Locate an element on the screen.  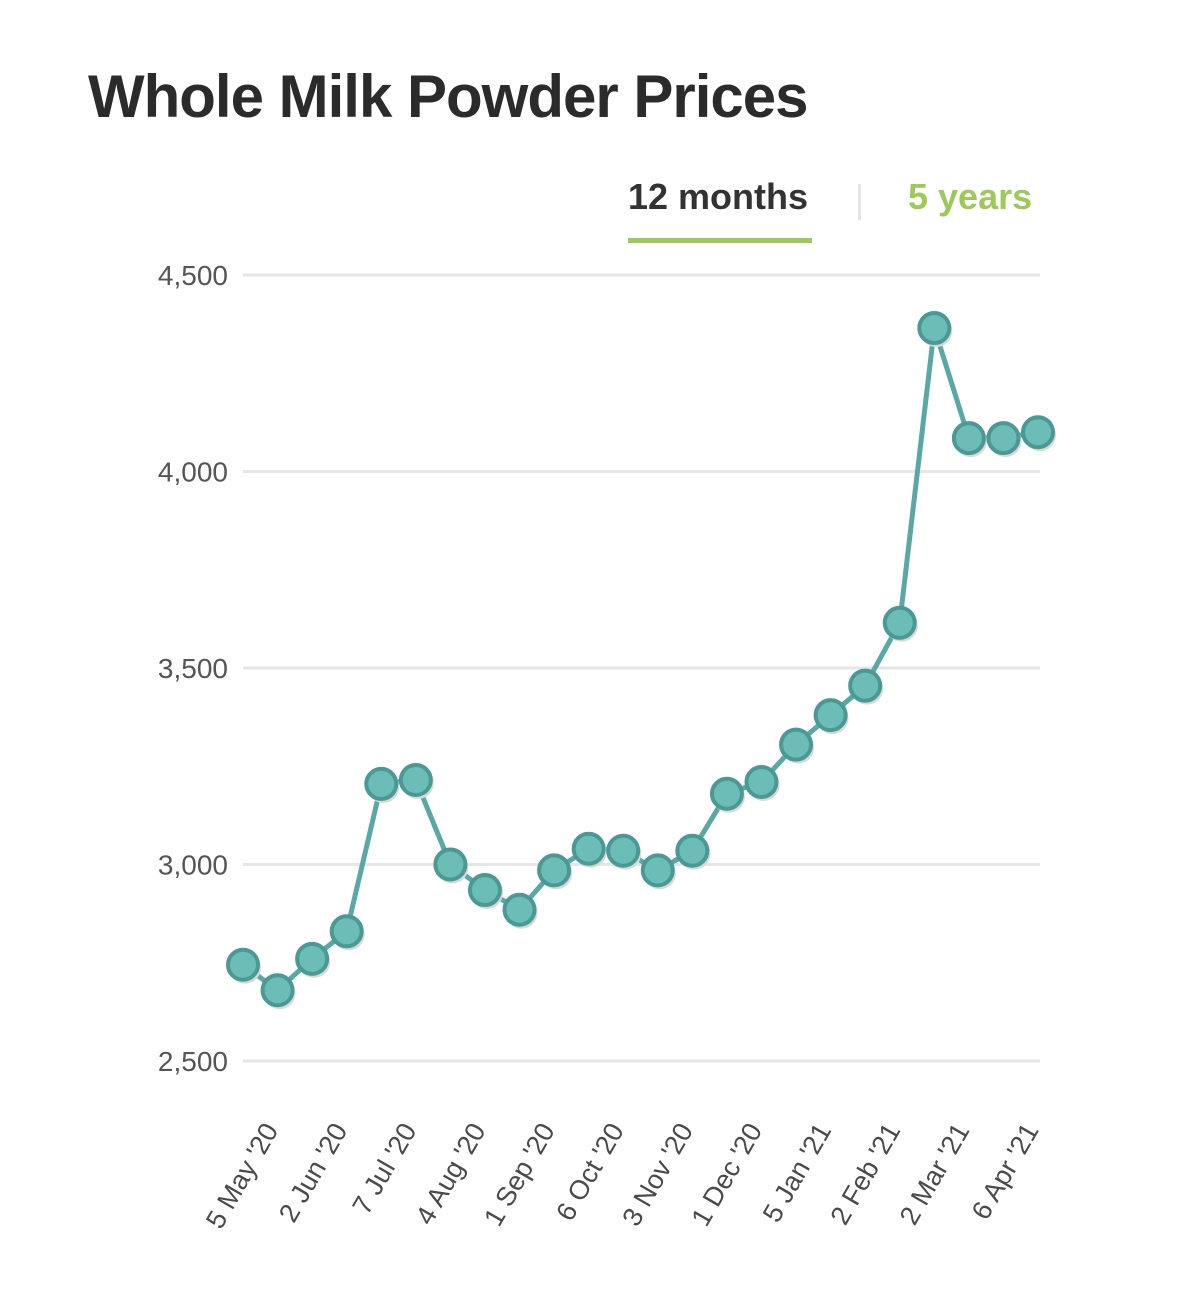
x-tick-label: 2 Jun '20 is located at coordinates (313, 1172).